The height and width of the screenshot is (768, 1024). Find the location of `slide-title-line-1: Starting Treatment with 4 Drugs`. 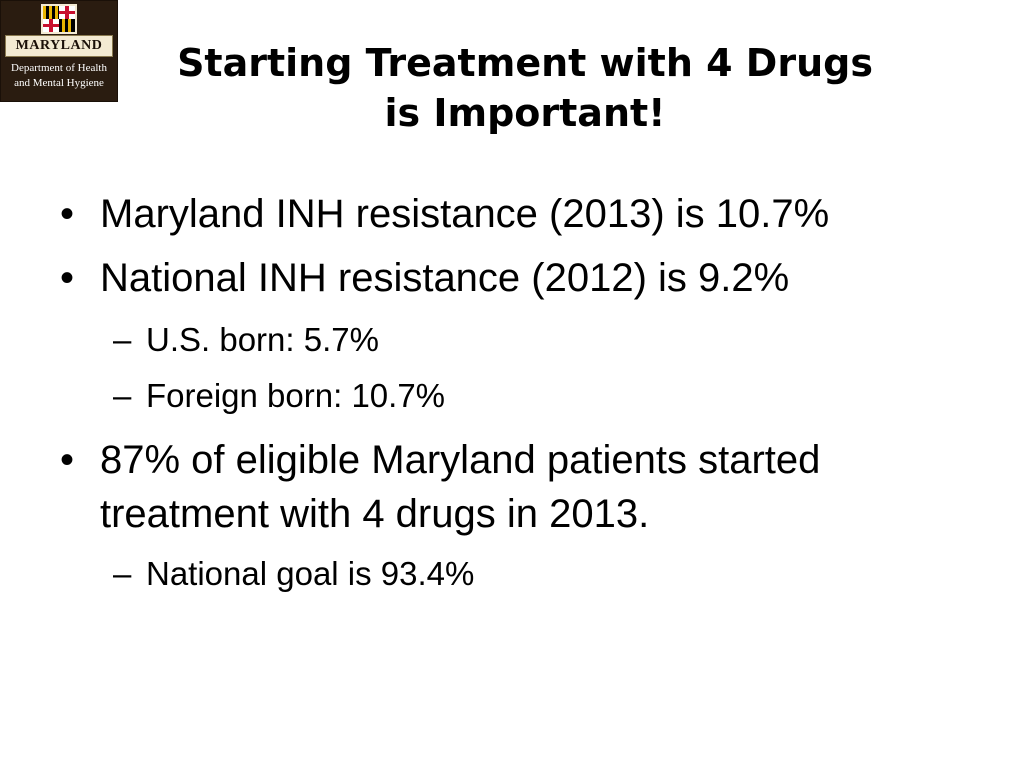

slide-title-line-1: Starting Treatment with 4 Drugs is located at coordinates (525, 63).